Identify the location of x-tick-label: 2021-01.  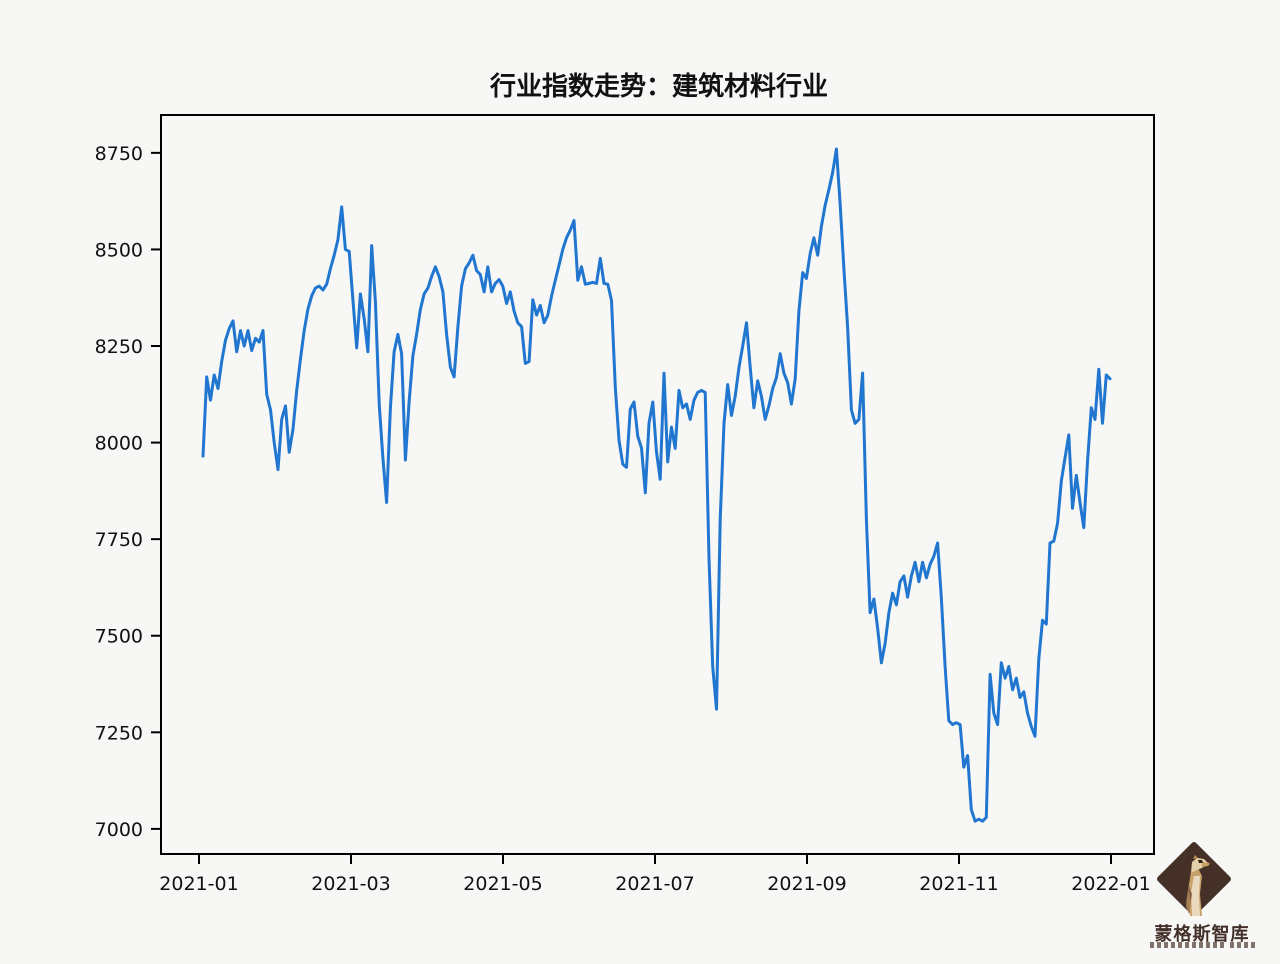
(198, 884).